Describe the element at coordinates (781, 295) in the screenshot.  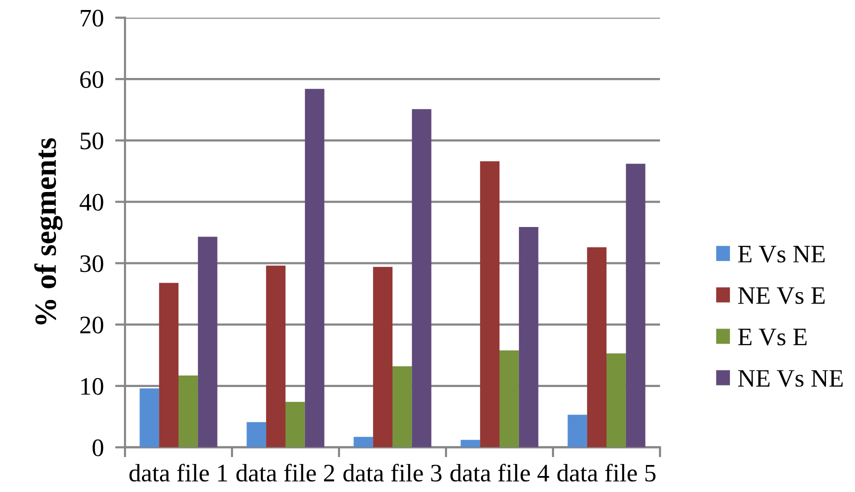
I see `legend-label: NE Vs E` at that location.